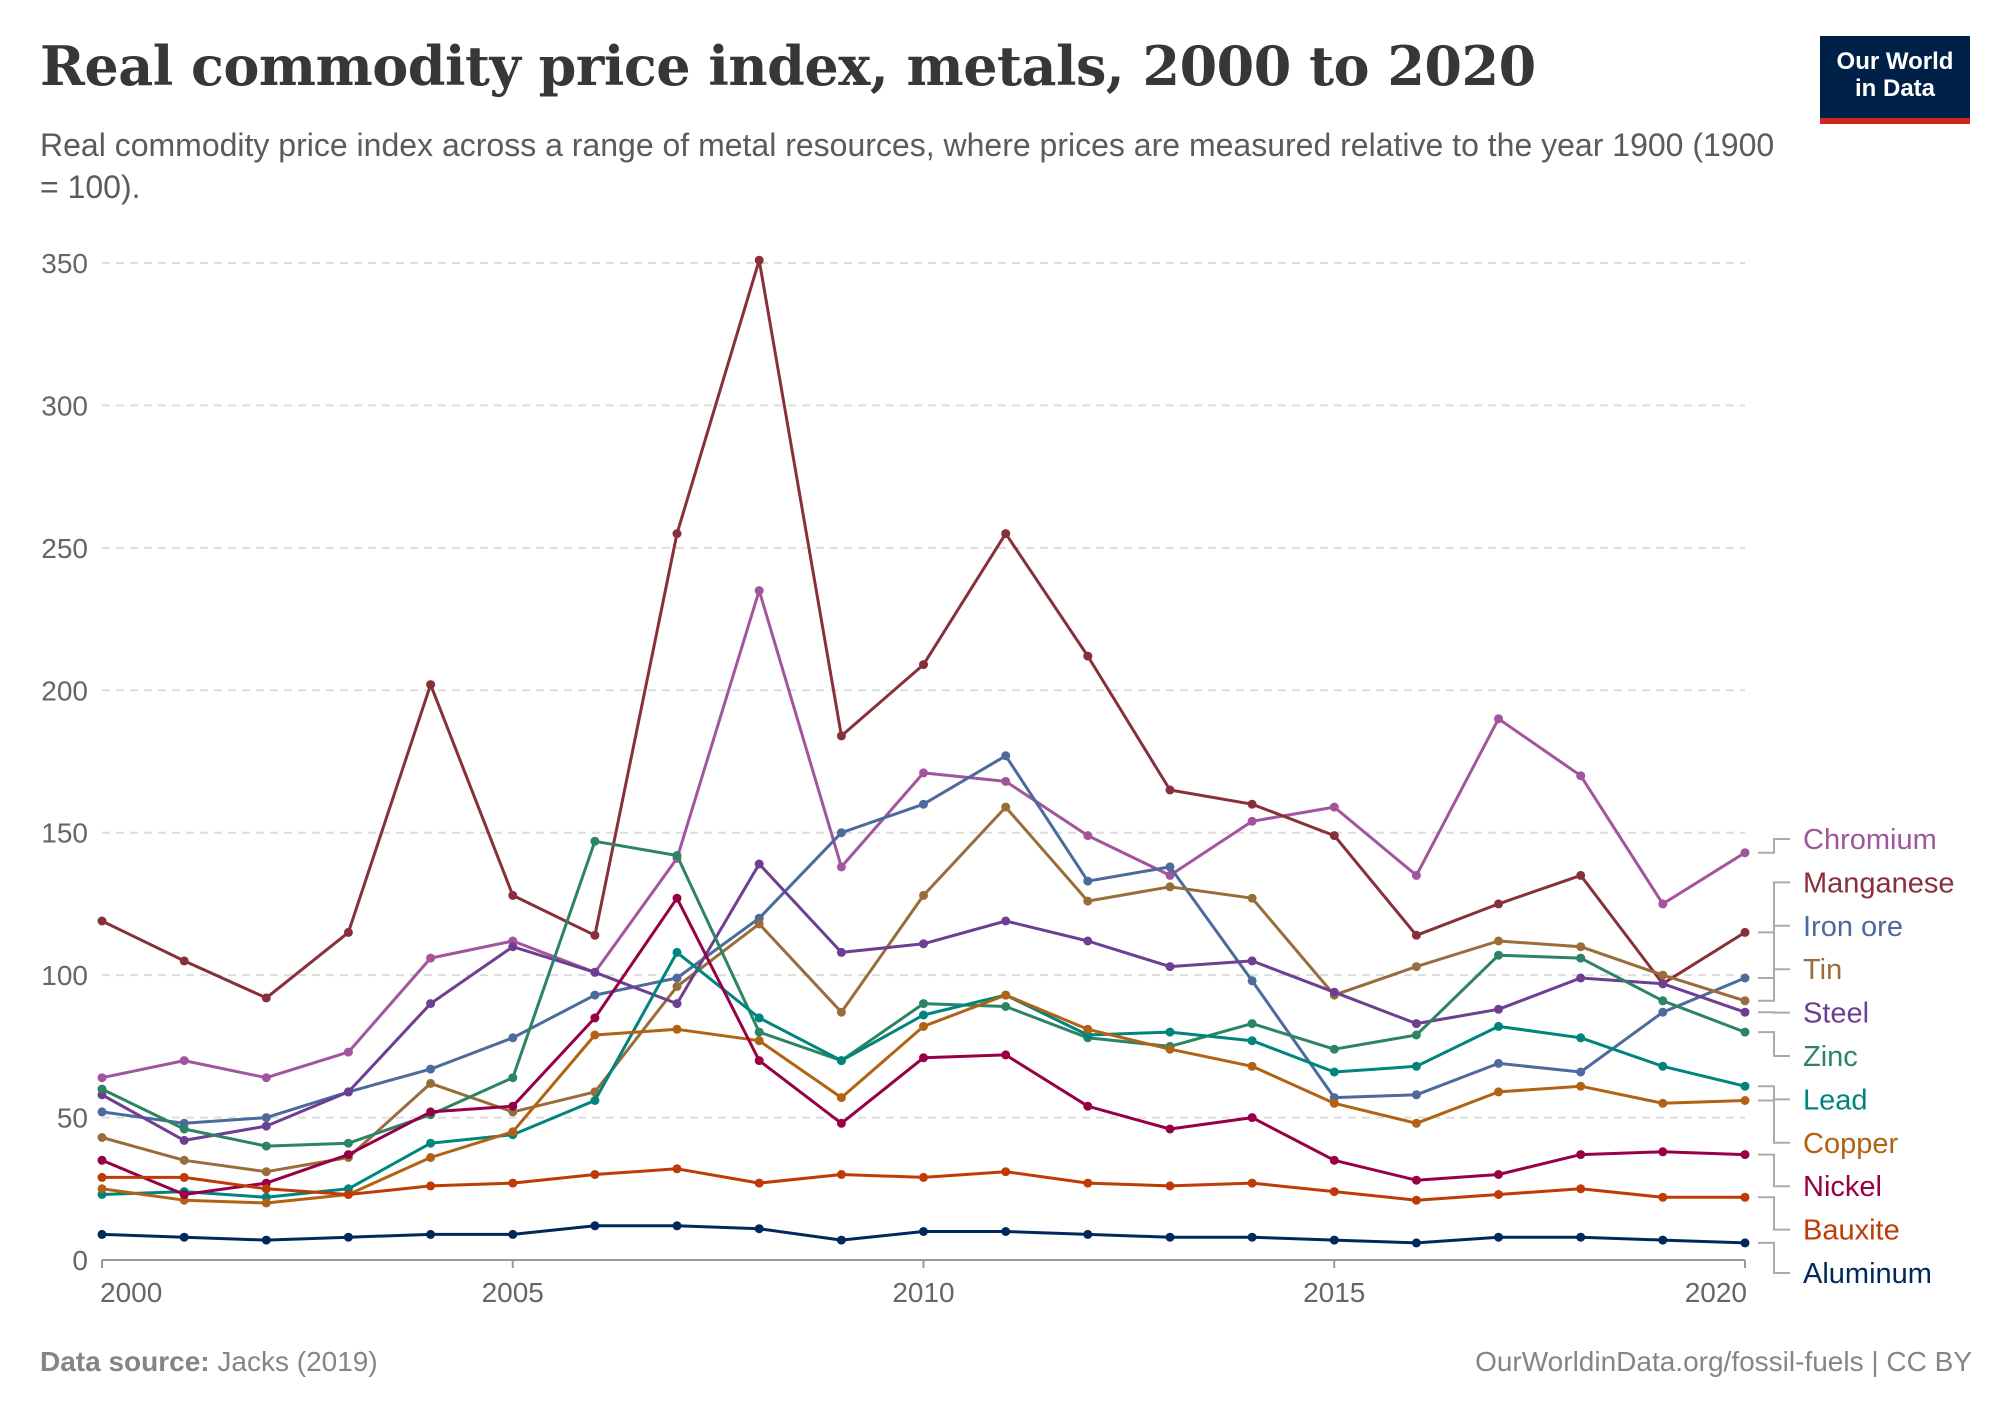  I want to click on series-bauxite, so click(923, 1184).